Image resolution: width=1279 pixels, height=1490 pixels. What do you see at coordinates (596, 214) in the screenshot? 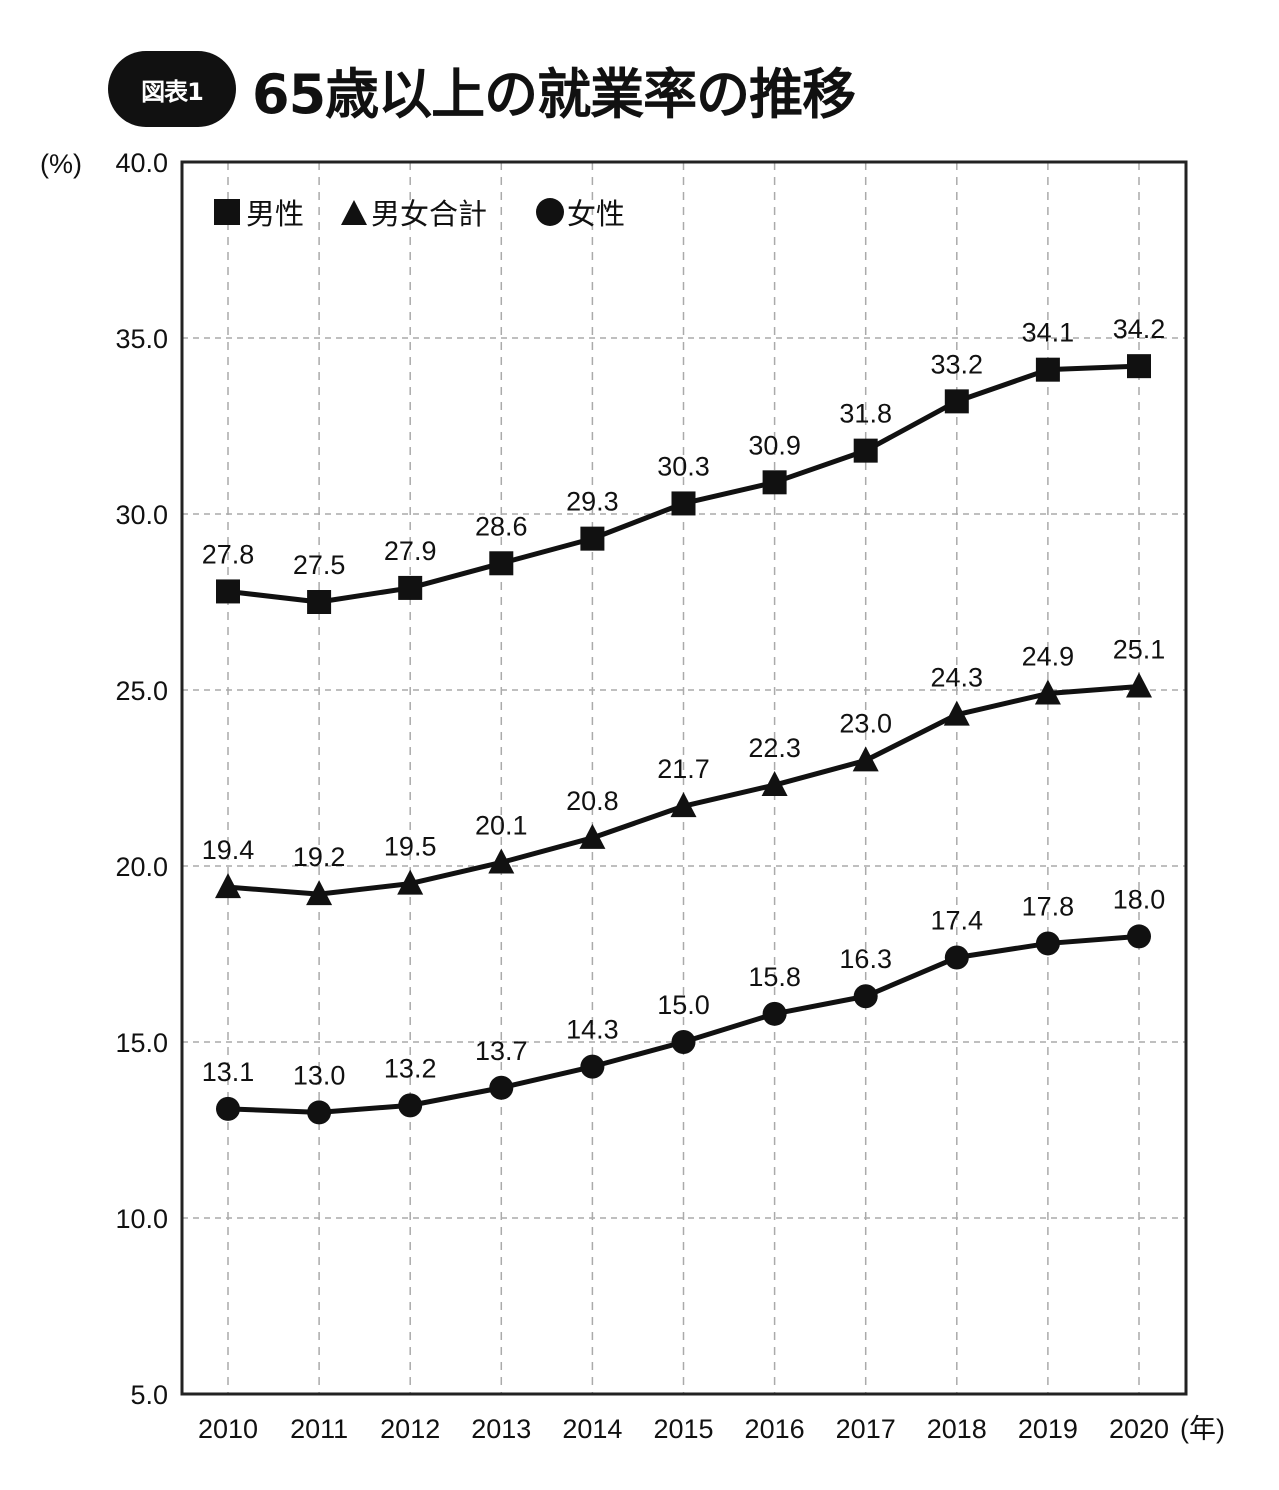
I see `legend-label-female: 女性` at bounding box center [596, 214].